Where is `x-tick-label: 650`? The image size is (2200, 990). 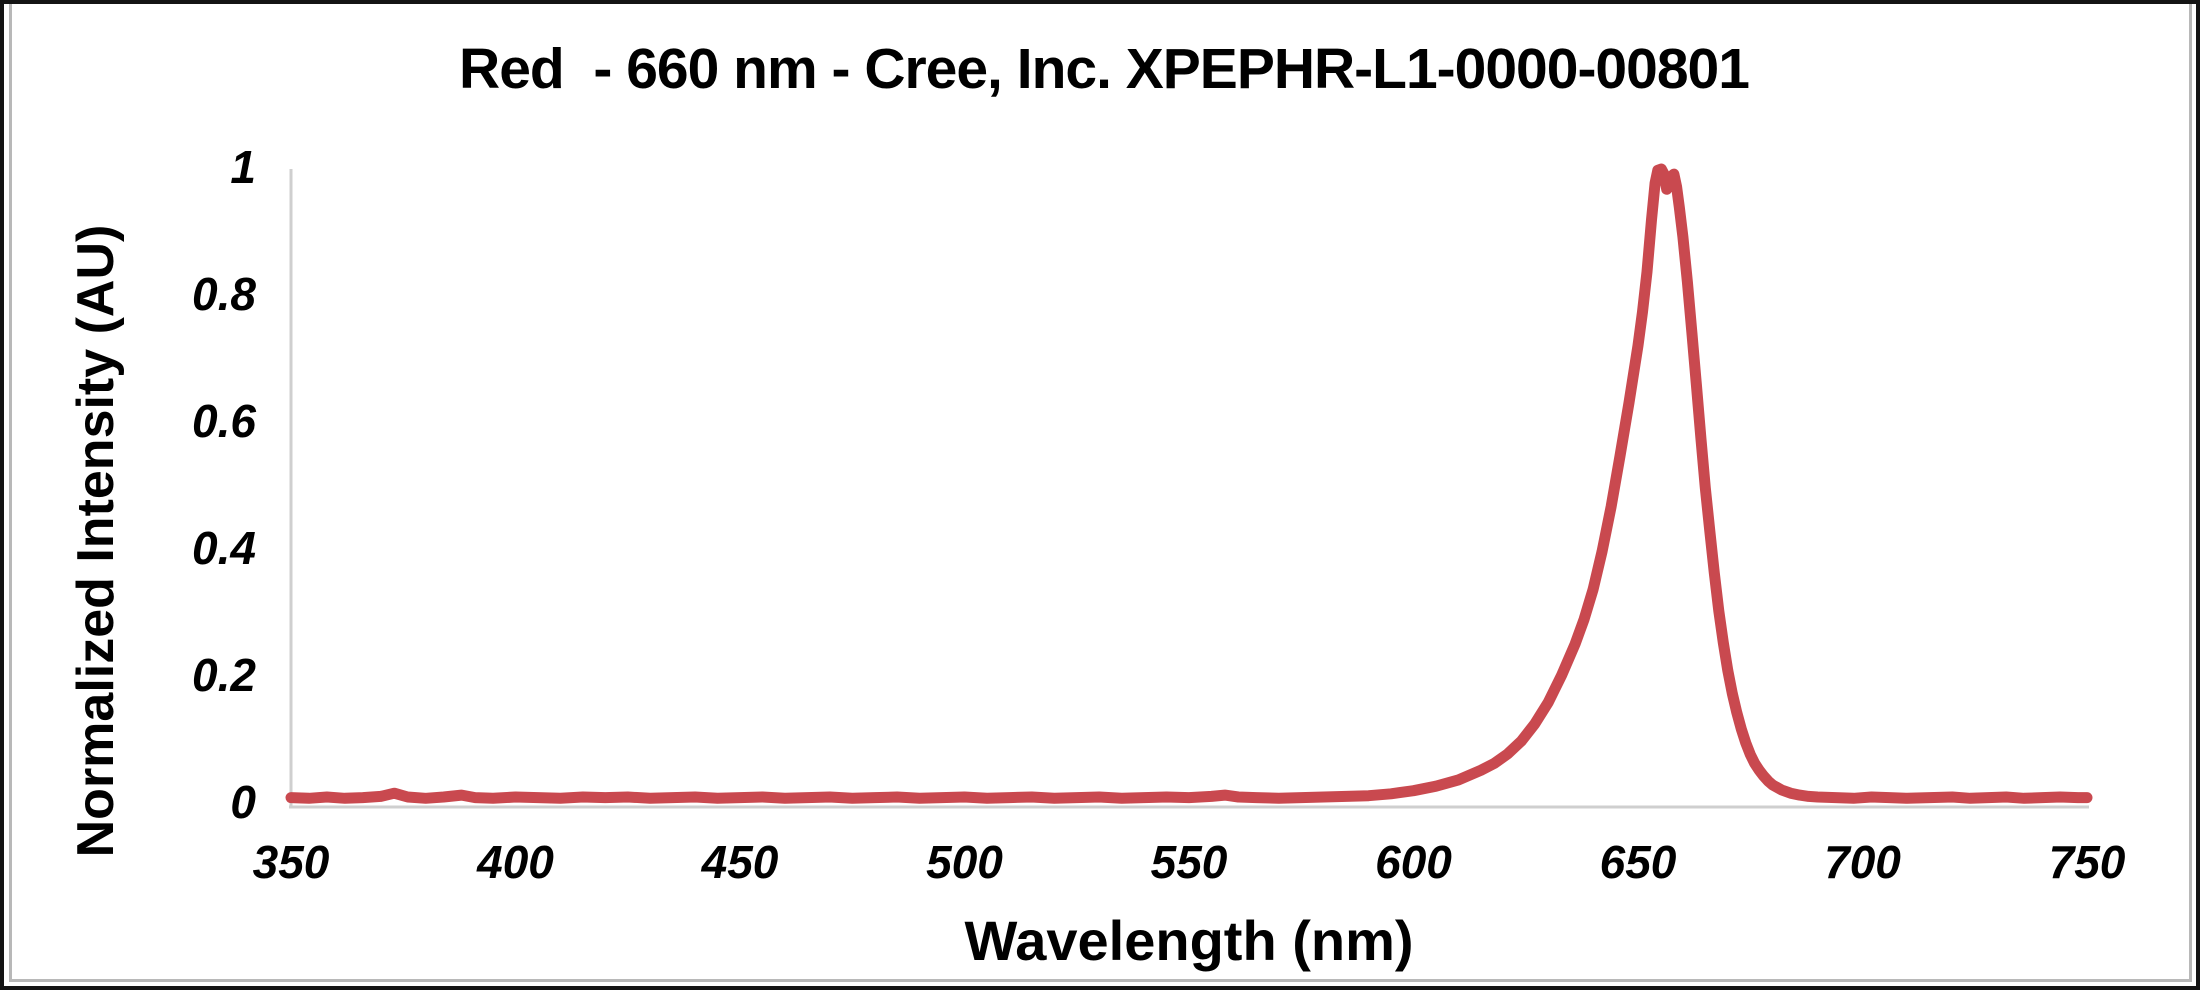
x-tick-label: 650 is located at coordinates (1638, 862).